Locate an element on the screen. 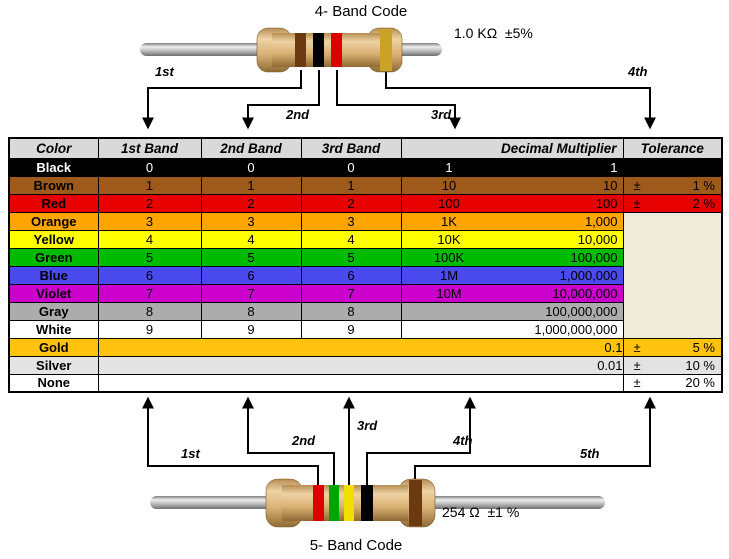 This screenshot has width=729, height=559. band-3rd-yellow is located at coordinates (349, 503).